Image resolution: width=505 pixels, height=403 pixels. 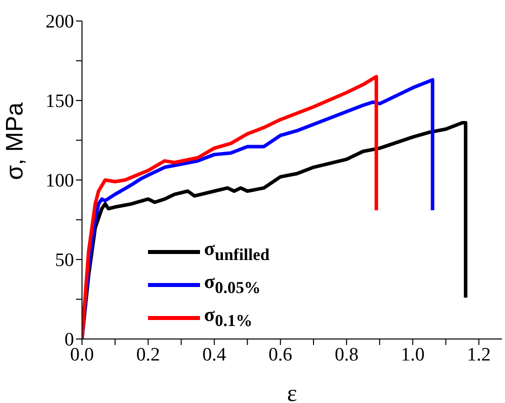 I want to click on x-tick-label: 1.0, so click(x=412, y=355).